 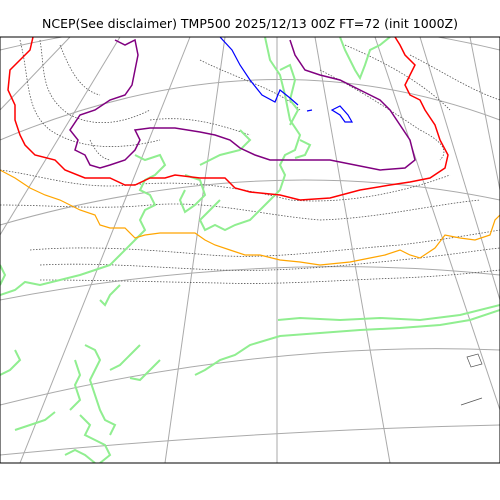 What do you see at coordinates (471, 379) in the screenshot?
I see `small-islands` at bounding box center [471, 379].